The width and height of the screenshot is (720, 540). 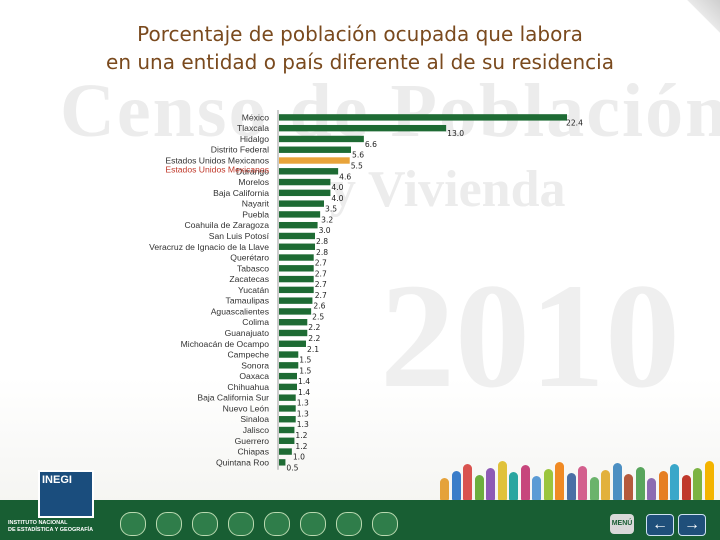 What do you see at coordinates (314, 327) in the screenshot?
I see `value-label-19: 2.2` at bounding box center [314, 327].